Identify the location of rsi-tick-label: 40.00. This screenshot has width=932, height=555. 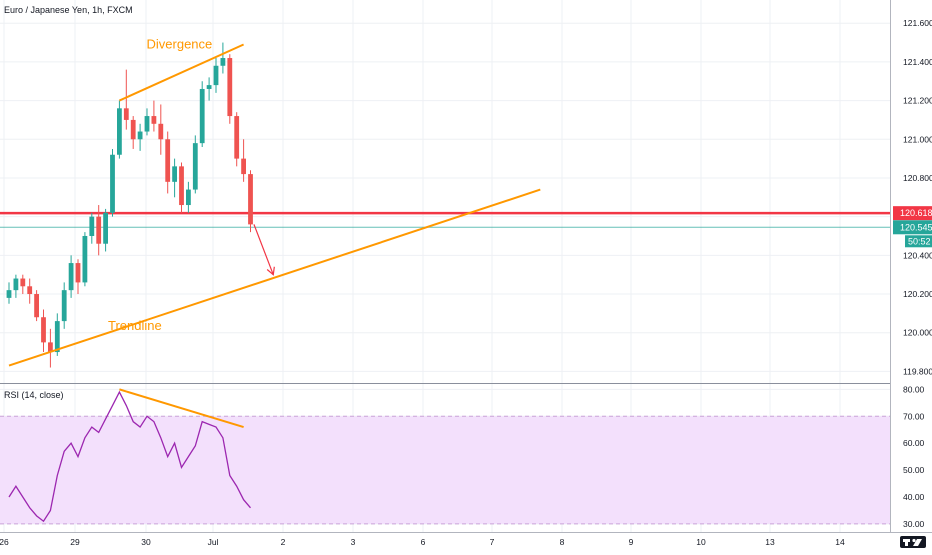
(914, 497).